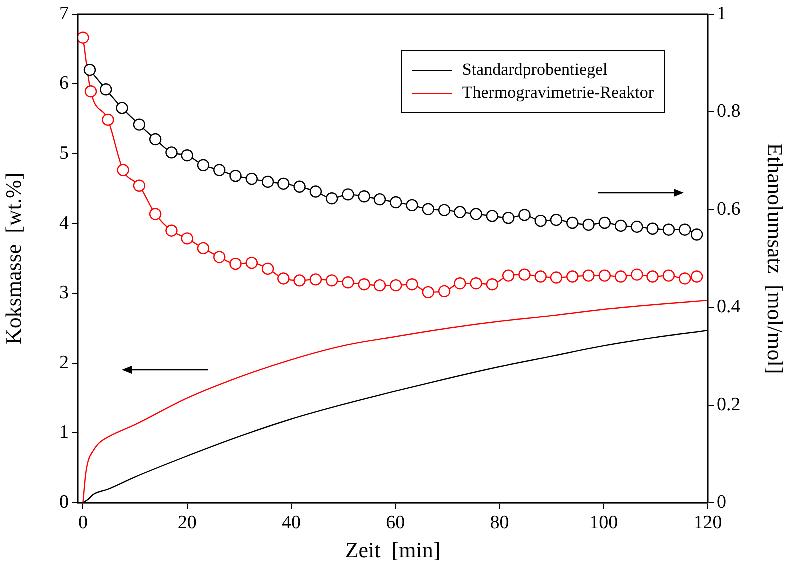  What do you see at coordinates (721, 13) in the screenshot?
I see `y2-tick-label: 1` at bounding box center [721, 13].